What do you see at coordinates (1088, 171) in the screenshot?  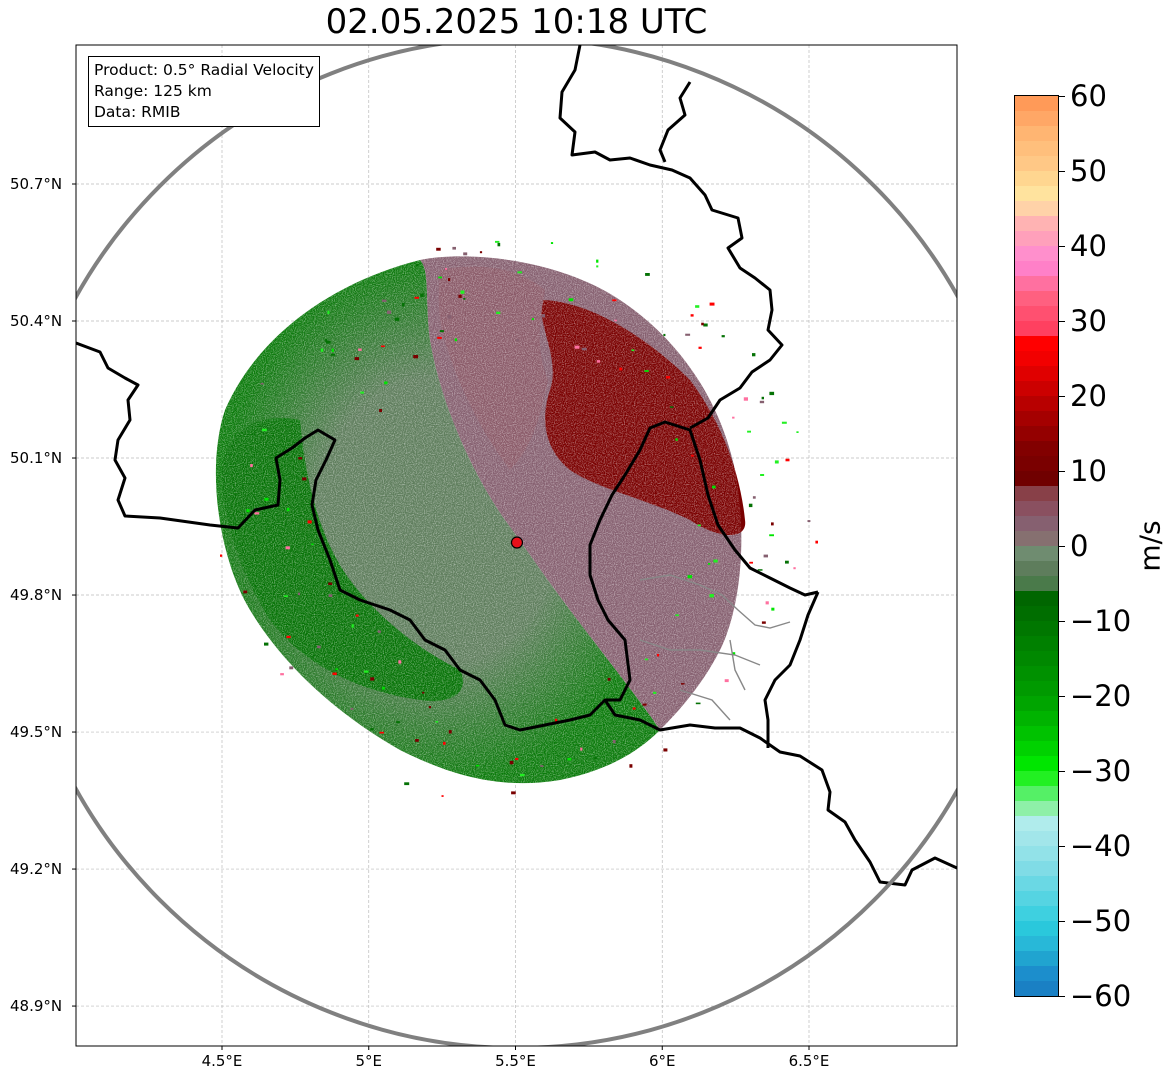 I see `colorbar-tick-label-1: 50` at bounding box center [1088, 171].